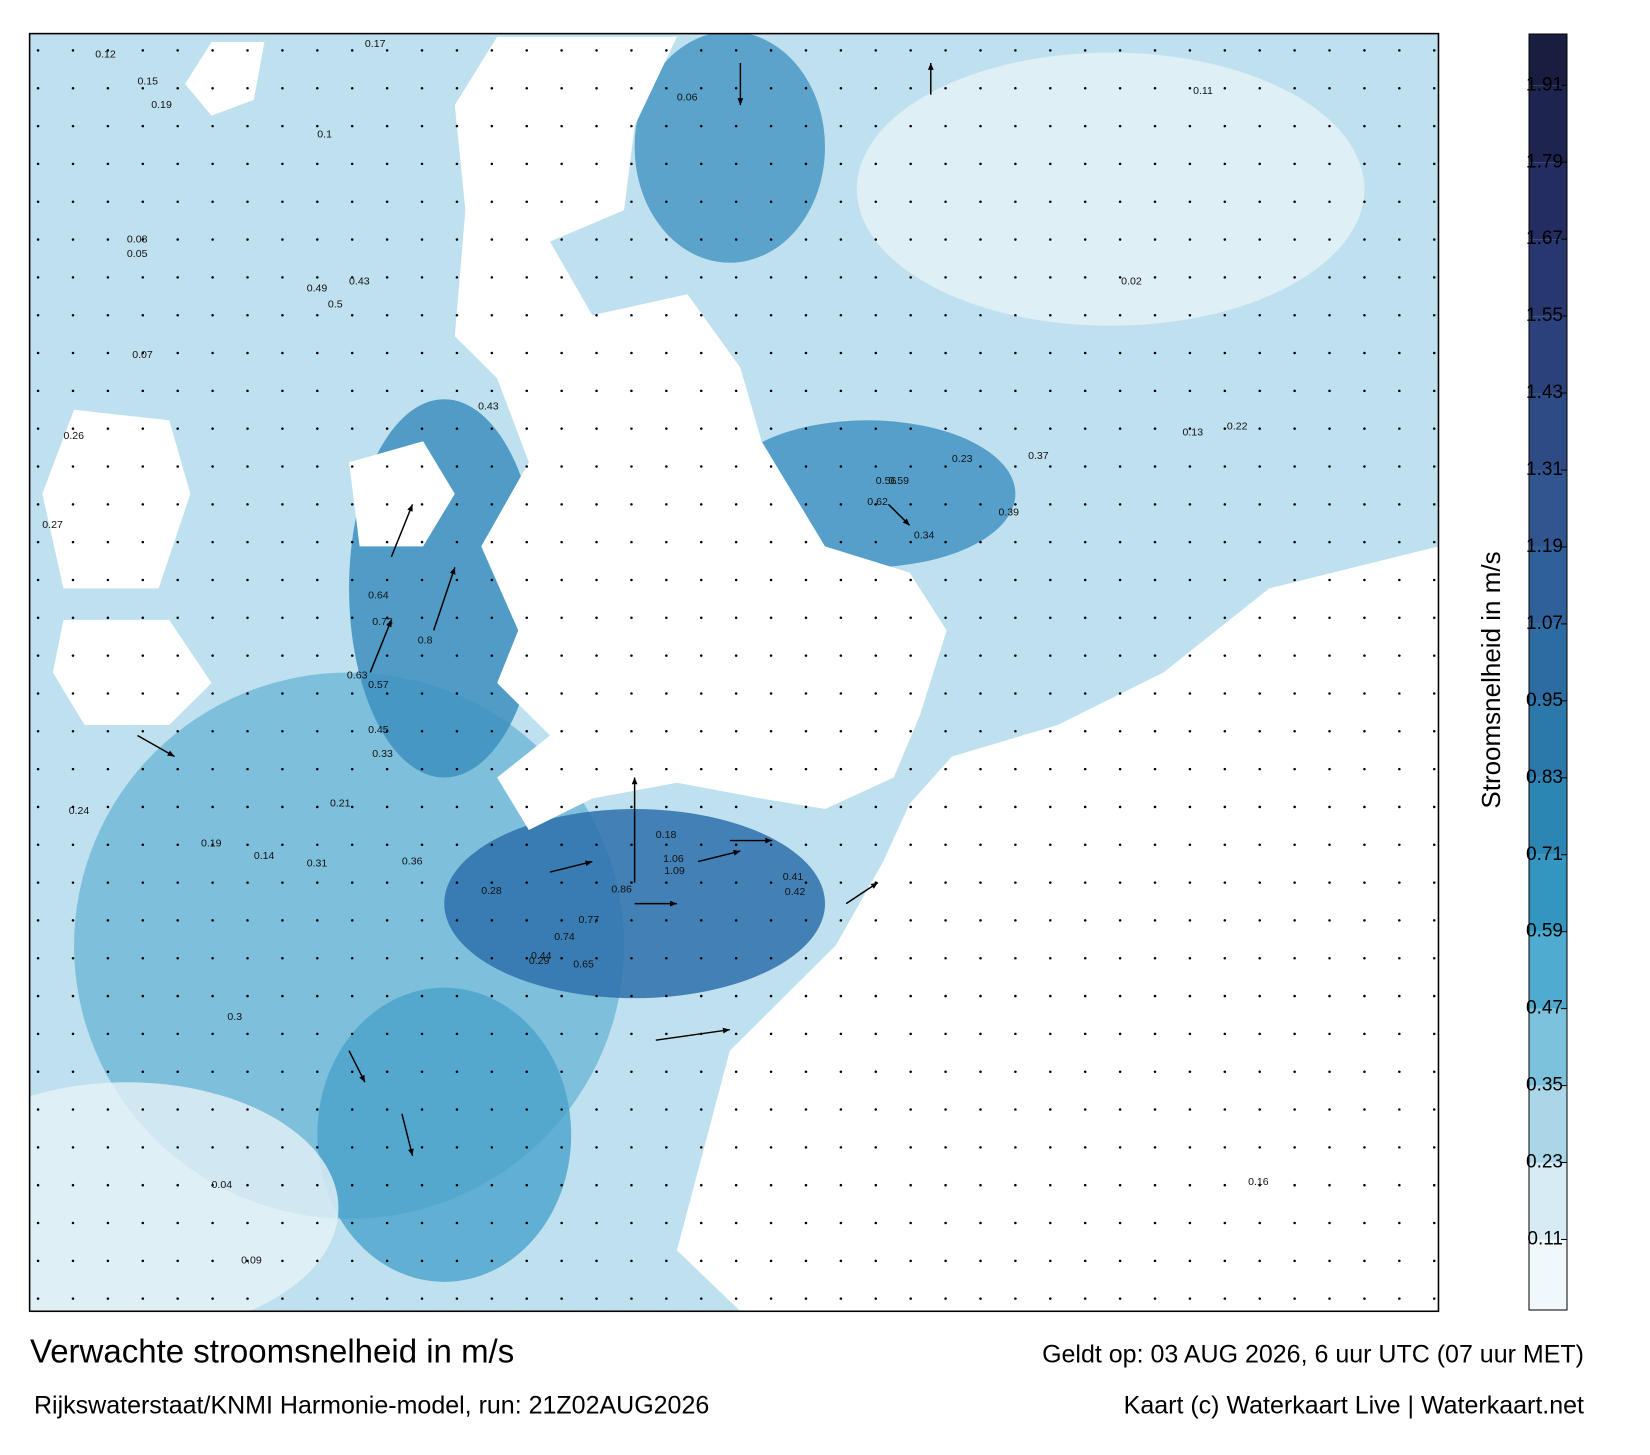  I want to click on colorbar-tick-label: 1.07, so click(1544, 623).